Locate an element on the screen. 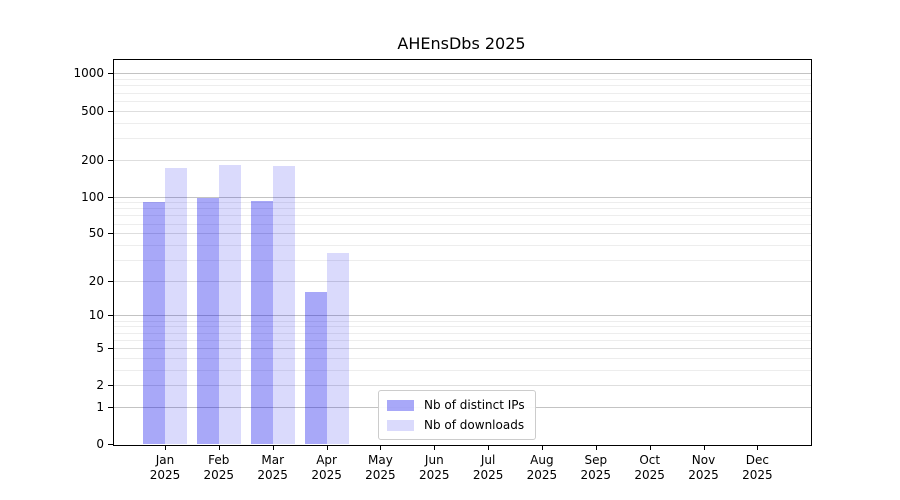 This screenshot has height=500, width=900. x-tick-label-line: Aug is located at coordinates (542, 460).